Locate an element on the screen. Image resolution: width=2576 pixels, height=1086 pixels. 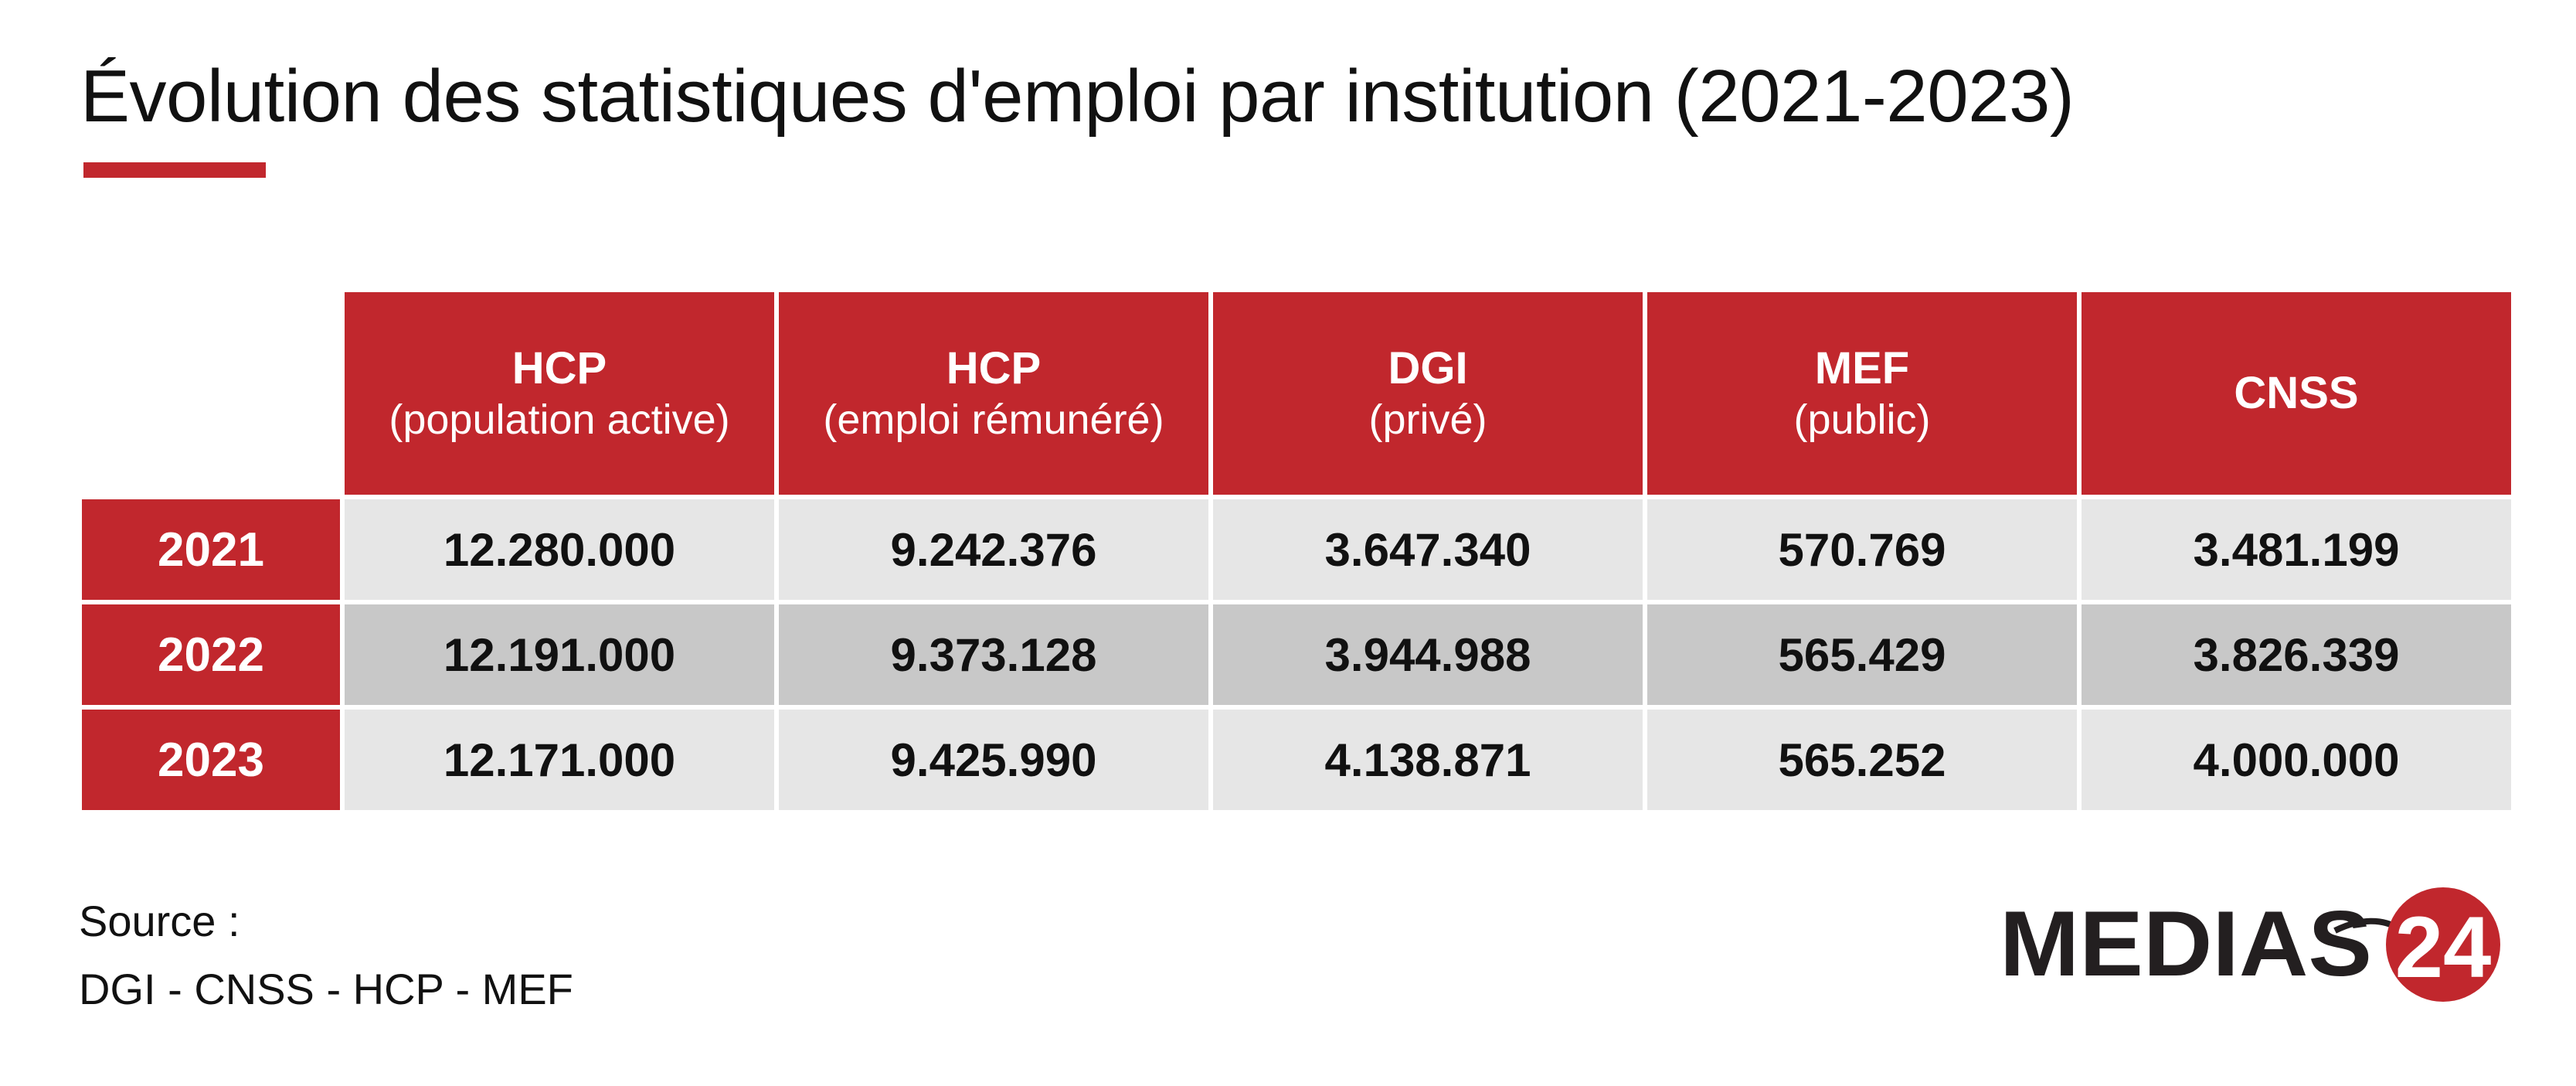
row-year: 2021 is located at coordinates (211, 549).